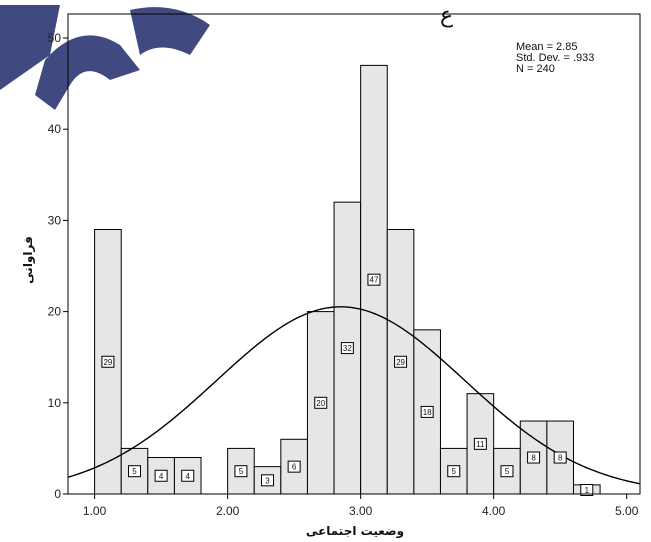 This screenshot has height=542, width=651. Describe the element at coordinates (535, 69) in the screenshot. I see `stat-n: N = 240` at that location.